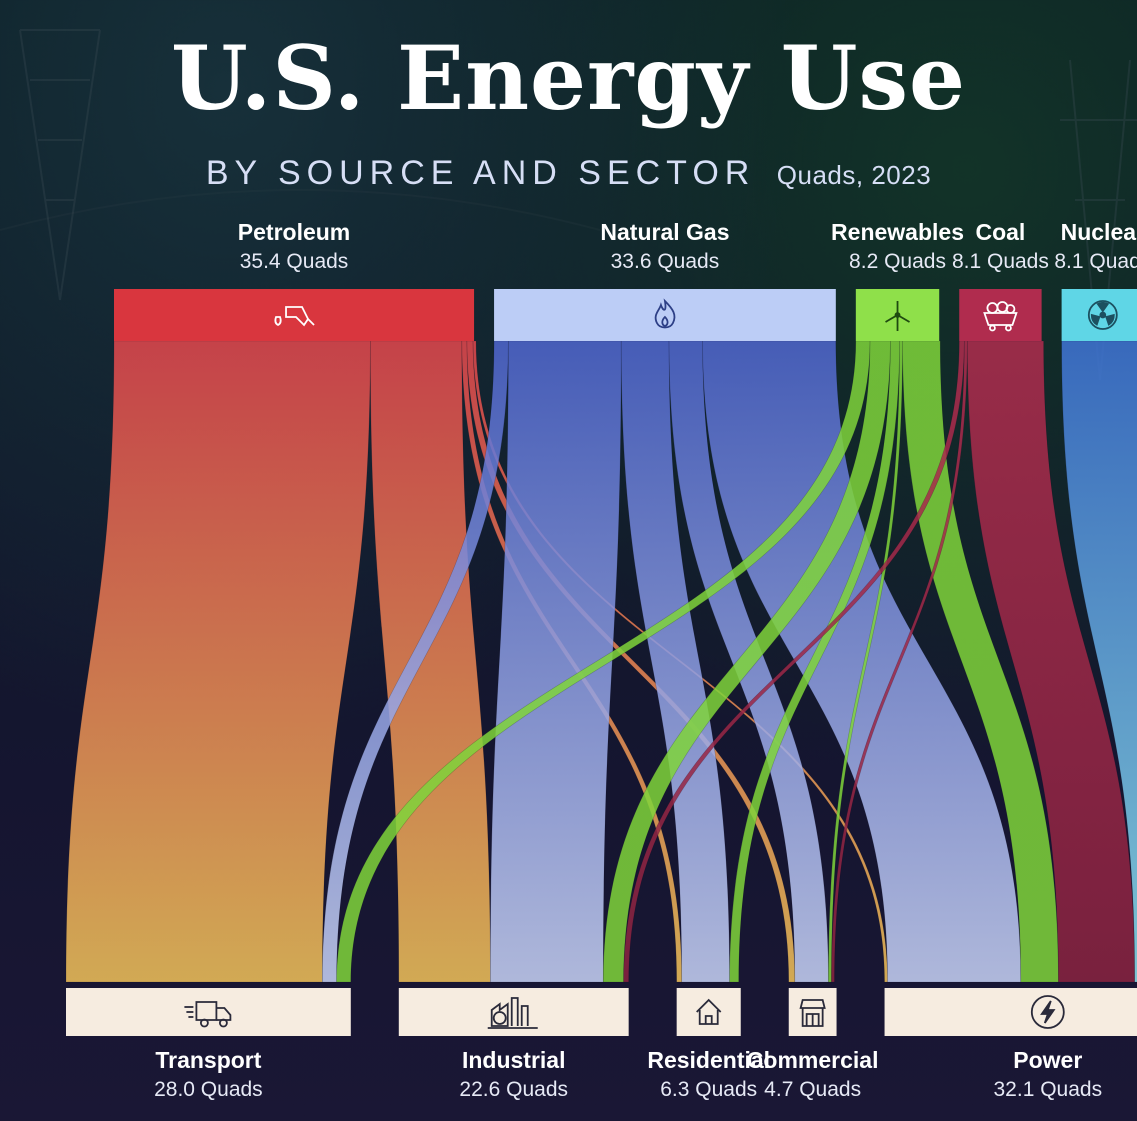  I want to click on source-box-gas, so click(665, 315).